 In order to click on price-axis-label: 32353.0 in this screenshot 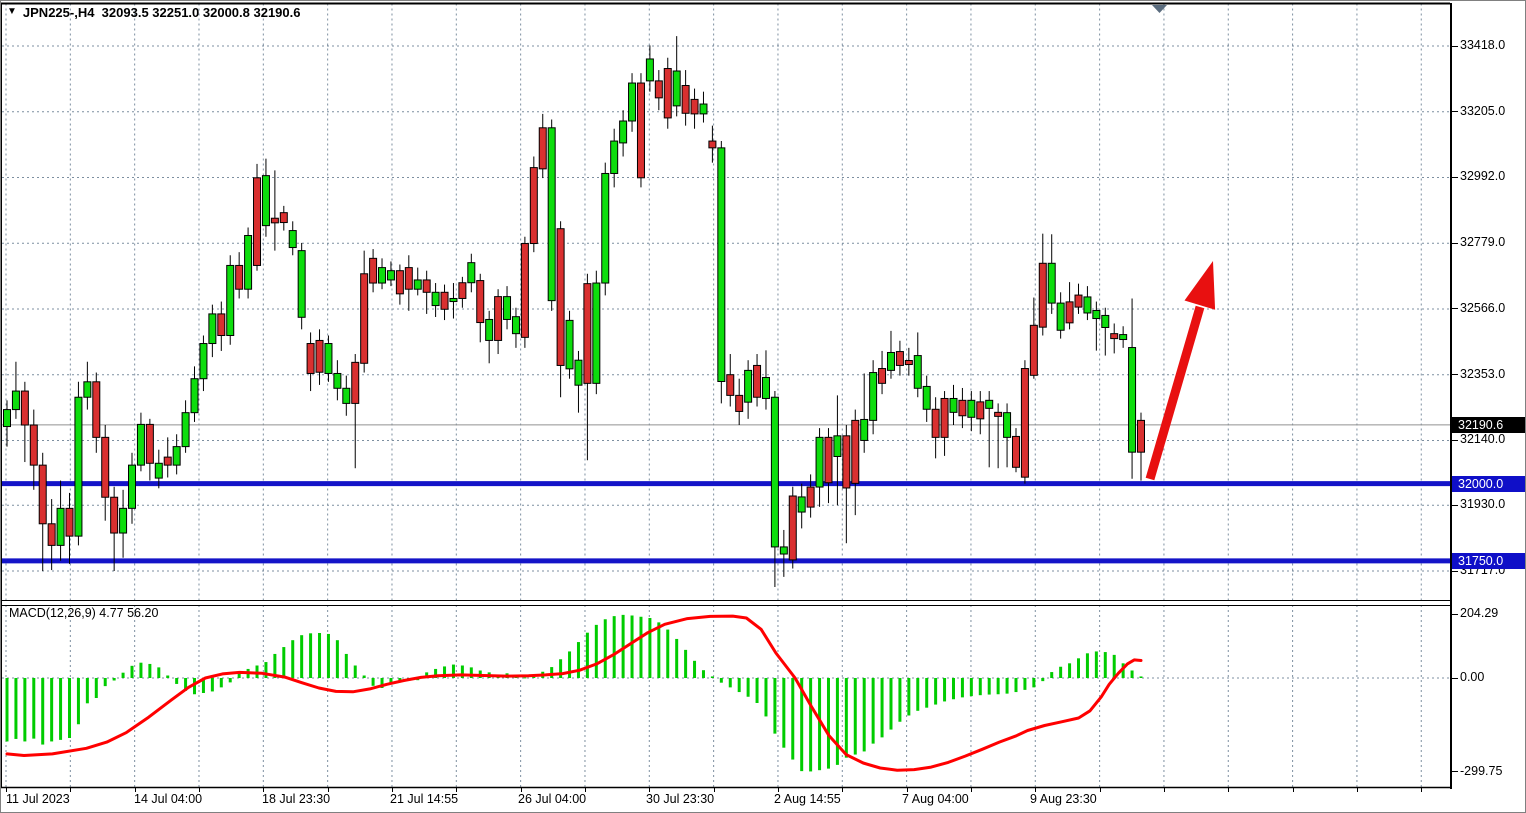, I will do `click(1483, 373)`.